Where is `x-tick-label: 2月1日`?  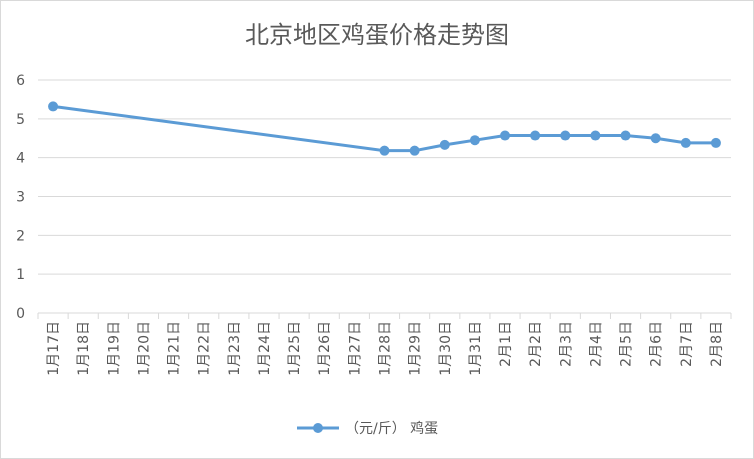
x-tick-label: 2月1日 is located at coordinates (506, 344).